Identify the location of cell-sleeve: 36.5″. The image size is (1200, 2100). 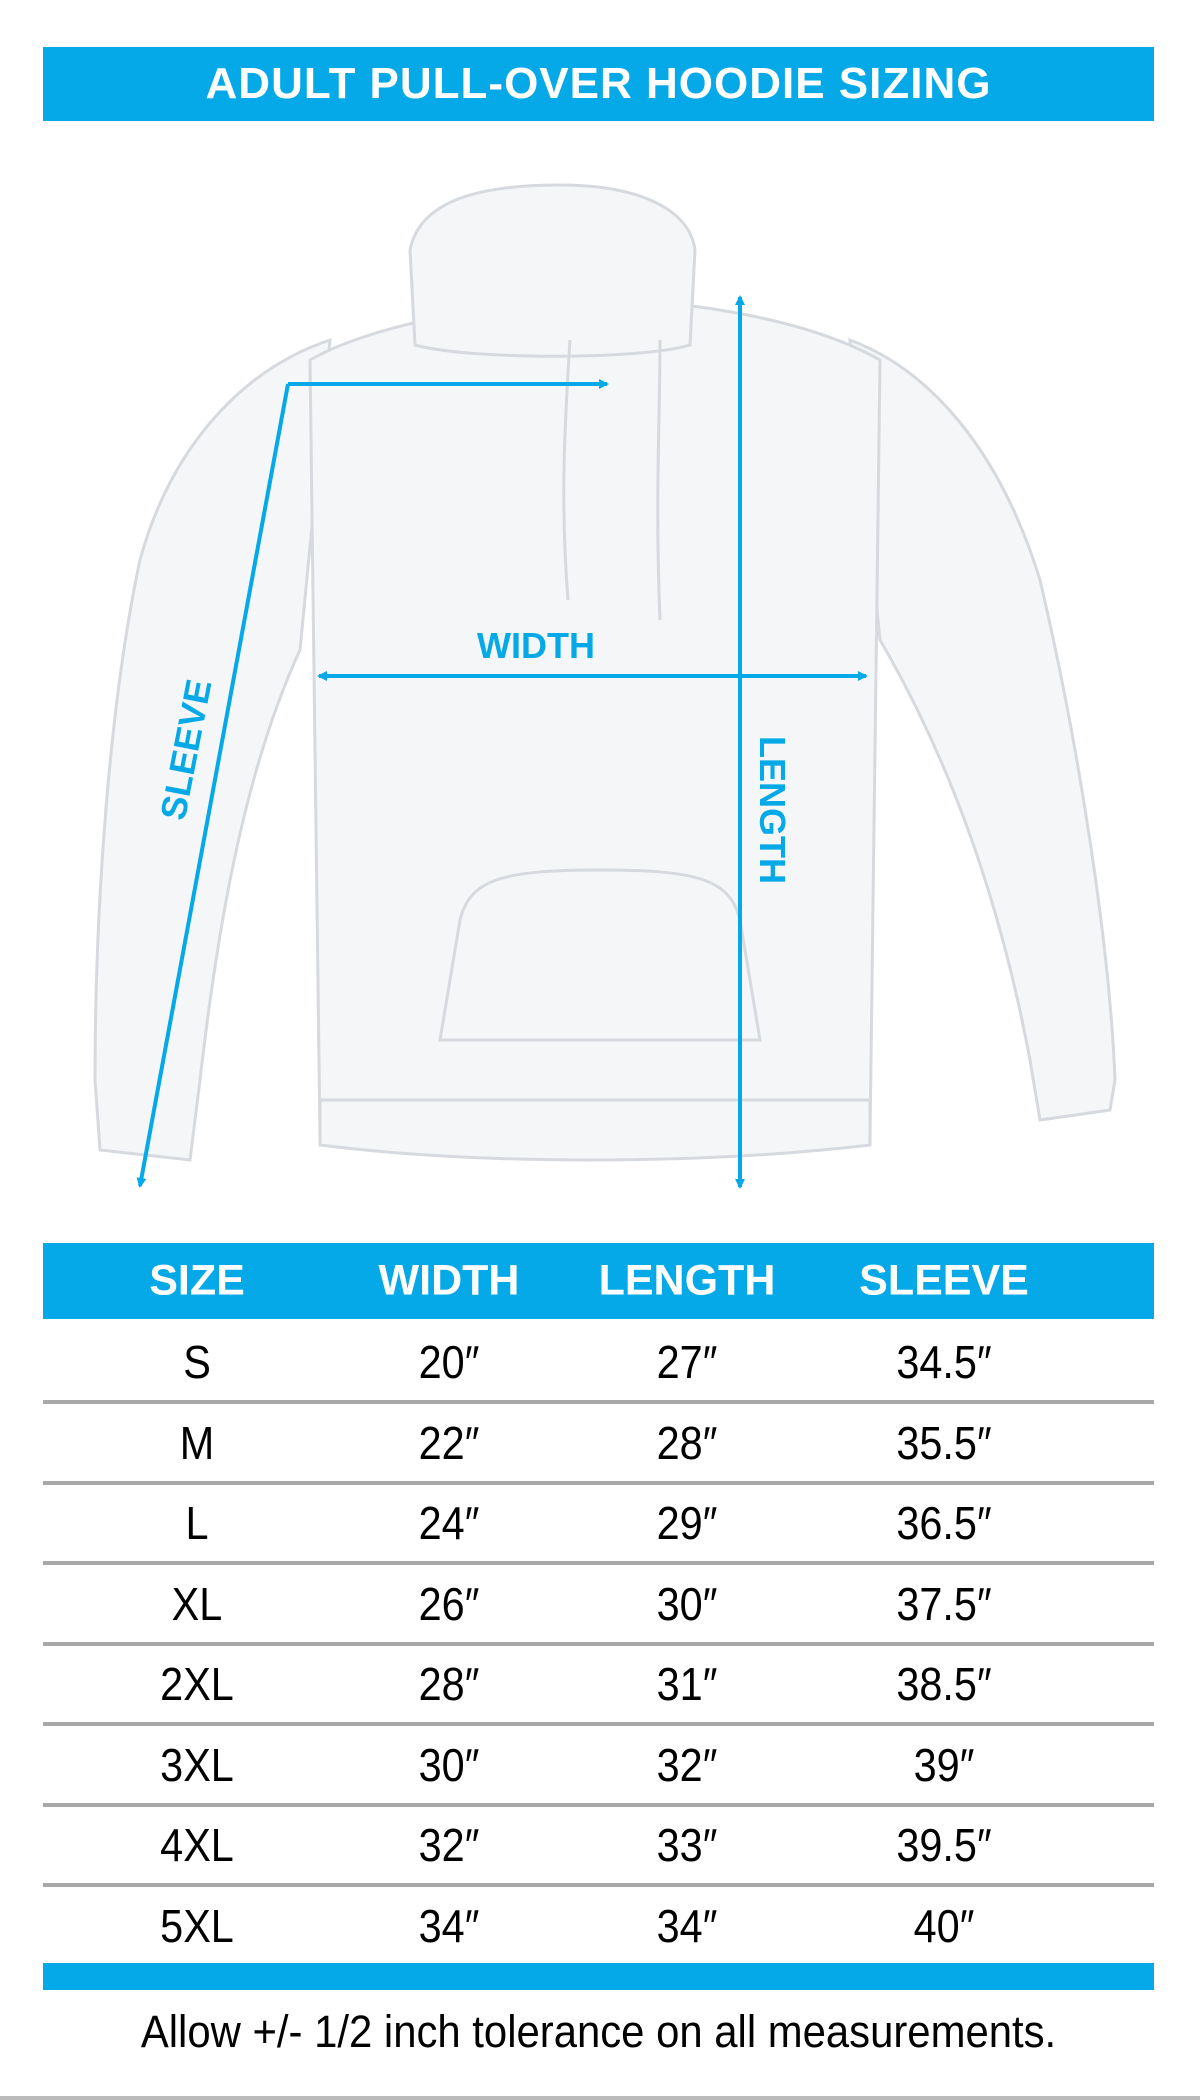
(944, 1523).